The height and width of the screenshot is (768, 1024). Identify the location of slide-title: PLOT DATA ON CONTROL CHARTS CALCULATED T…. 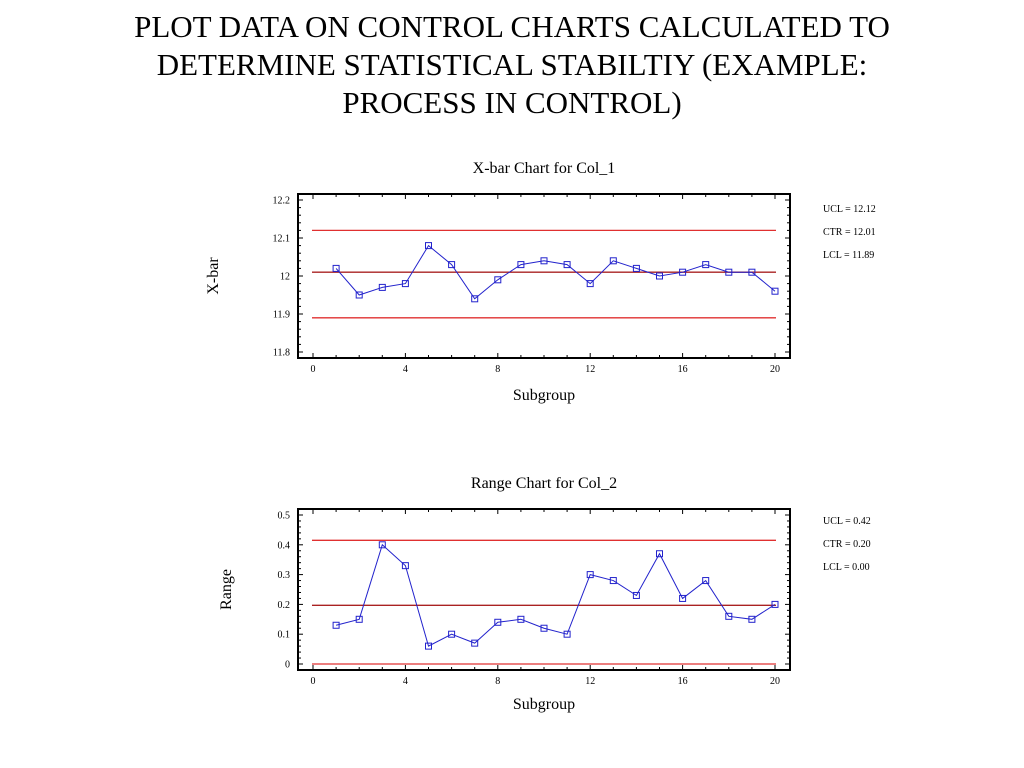
(512, 65).